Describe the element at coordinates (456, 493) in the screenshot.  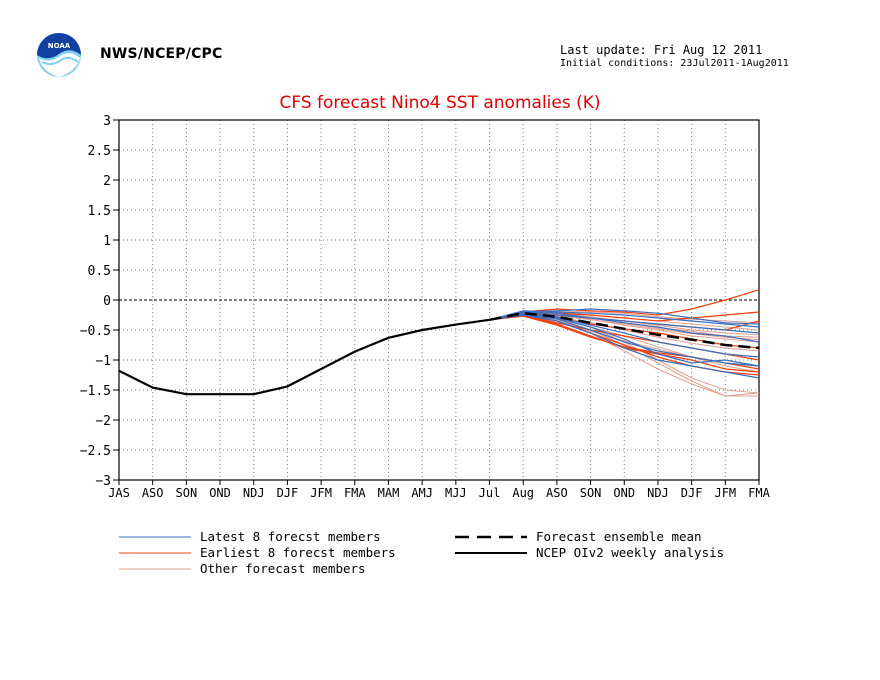
I see `x-tick-label: MJJ` at that location.